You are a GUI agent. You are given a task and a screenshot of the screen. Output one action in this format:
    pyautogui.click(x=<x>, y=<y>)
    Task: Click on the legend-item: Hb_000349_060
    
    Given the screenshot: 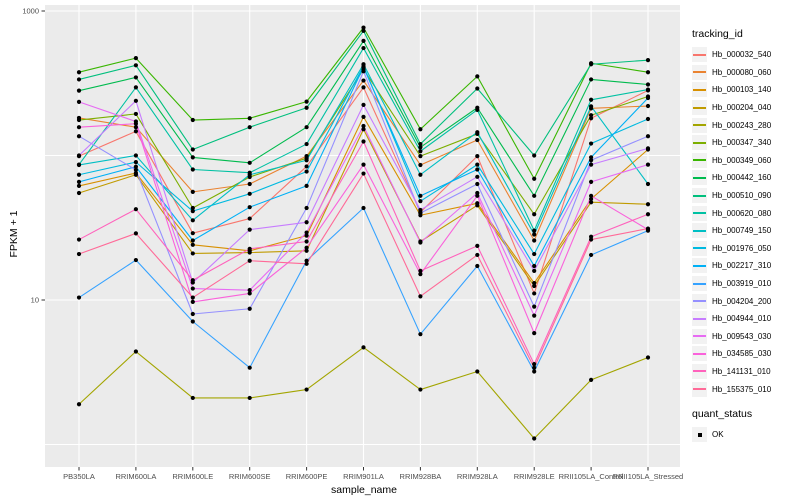 What is the action you would take?
    pyautogui.click(x=745, y=161)
    